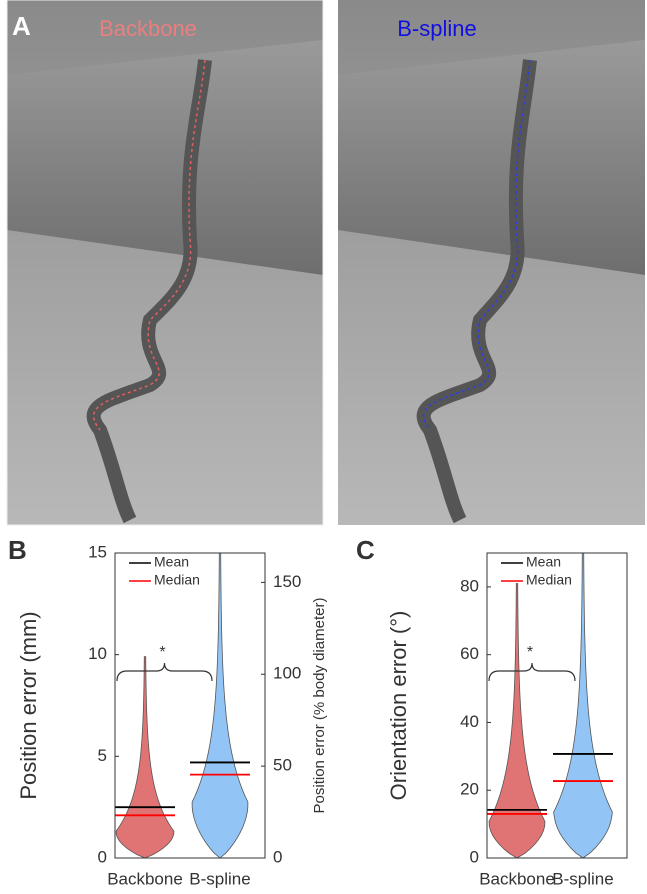 Image resolution: width=647 pixels, height=894 pixels. I want to click on y-tick-label: 5, so click(102, 755).